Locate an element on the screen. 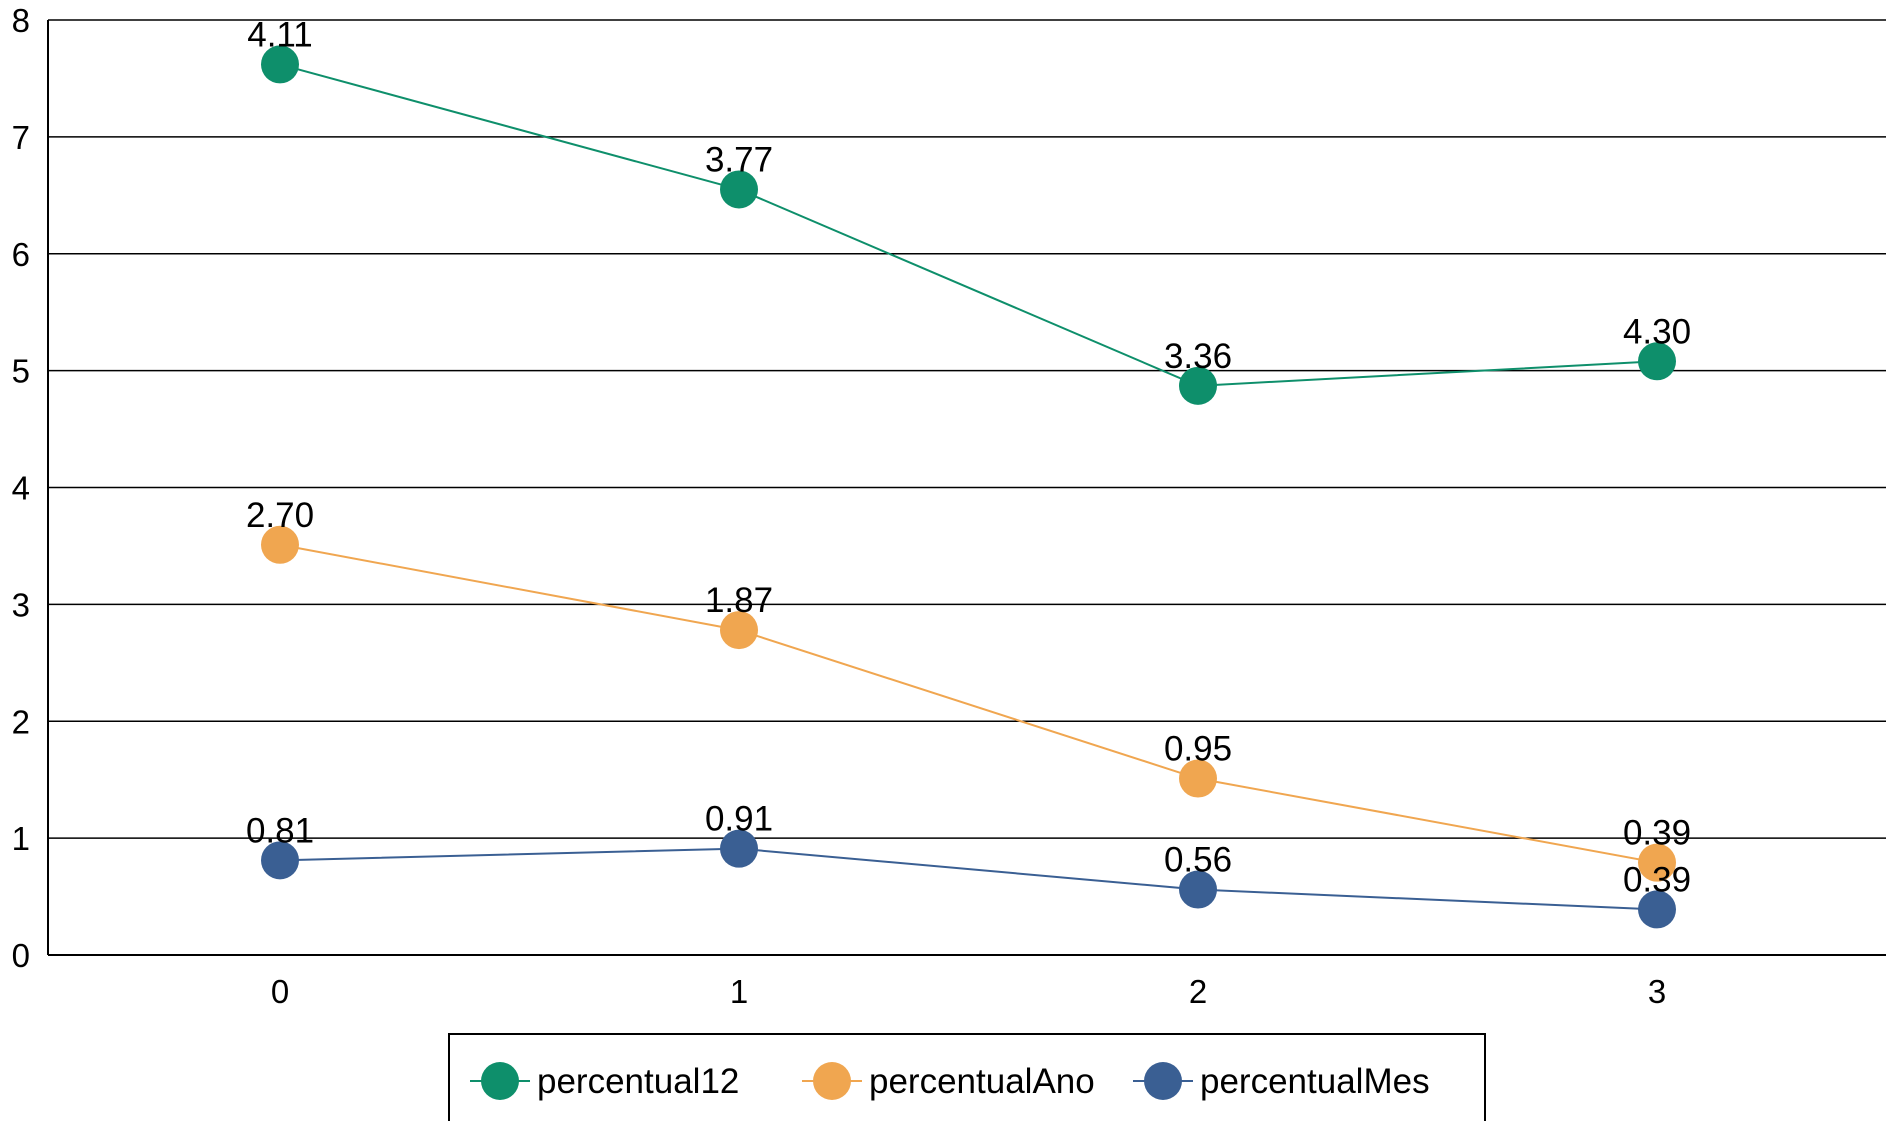  data-label-percentualMes: 0.91 is located at coordinates (739, 819).